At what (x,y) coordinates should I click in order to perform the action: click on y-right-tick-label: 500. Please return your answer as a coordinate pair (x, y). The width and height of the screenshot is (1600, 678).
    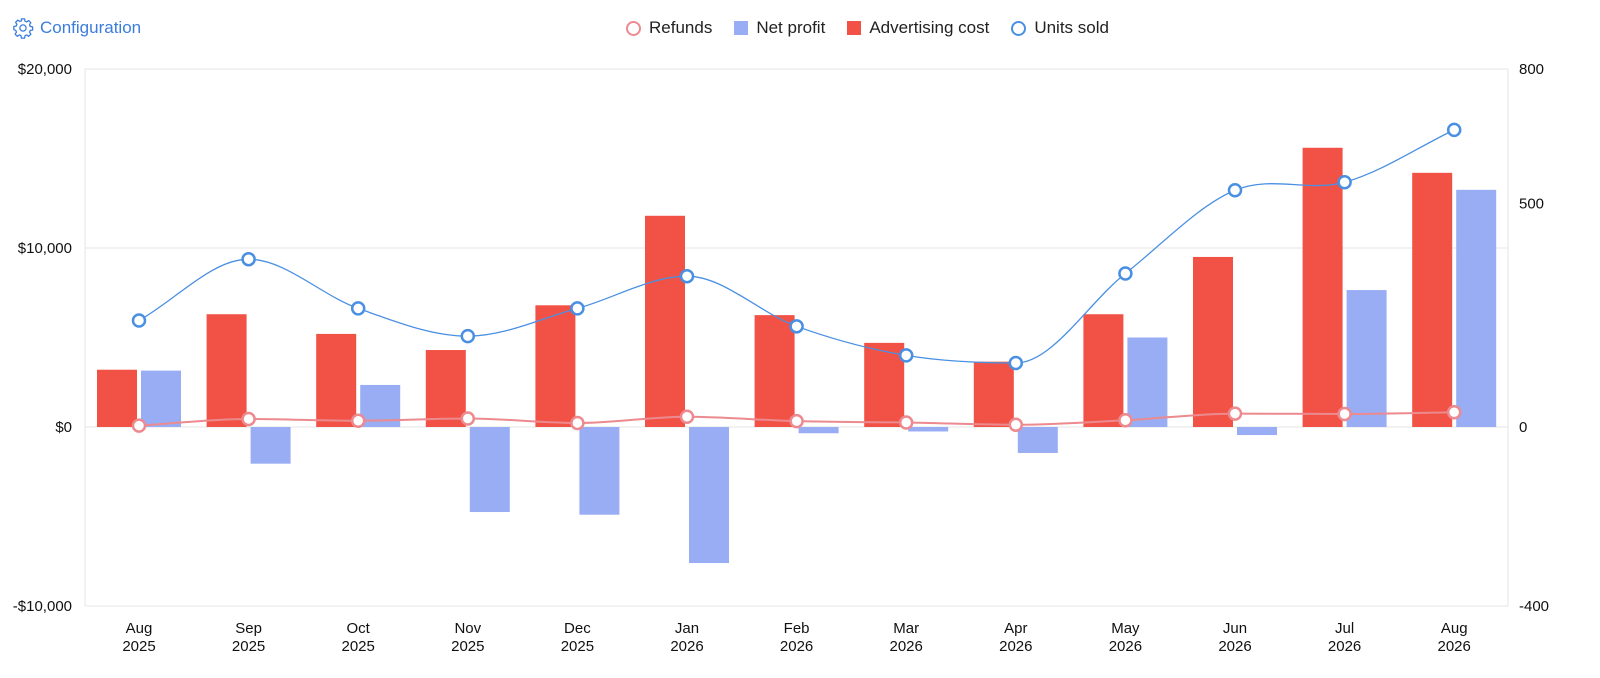
    Looking at the image, I should click on (1531, 203).